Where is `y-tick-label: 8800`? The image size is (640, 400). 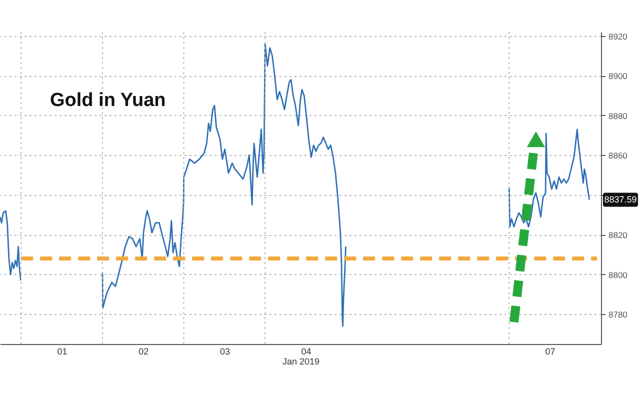 y-tick-label: 8800 is located at coordinates (618, 275).